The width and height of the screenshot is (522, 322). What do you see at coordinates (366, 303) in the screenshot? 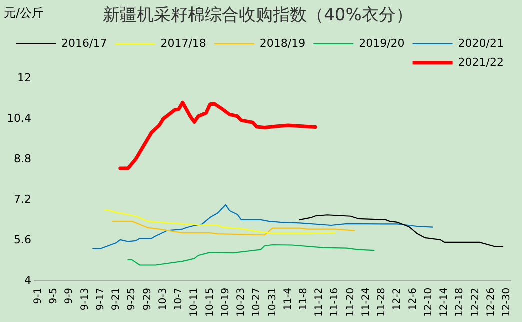
I see `x-tick-label: 11-24` at bounding box center [366, 303].